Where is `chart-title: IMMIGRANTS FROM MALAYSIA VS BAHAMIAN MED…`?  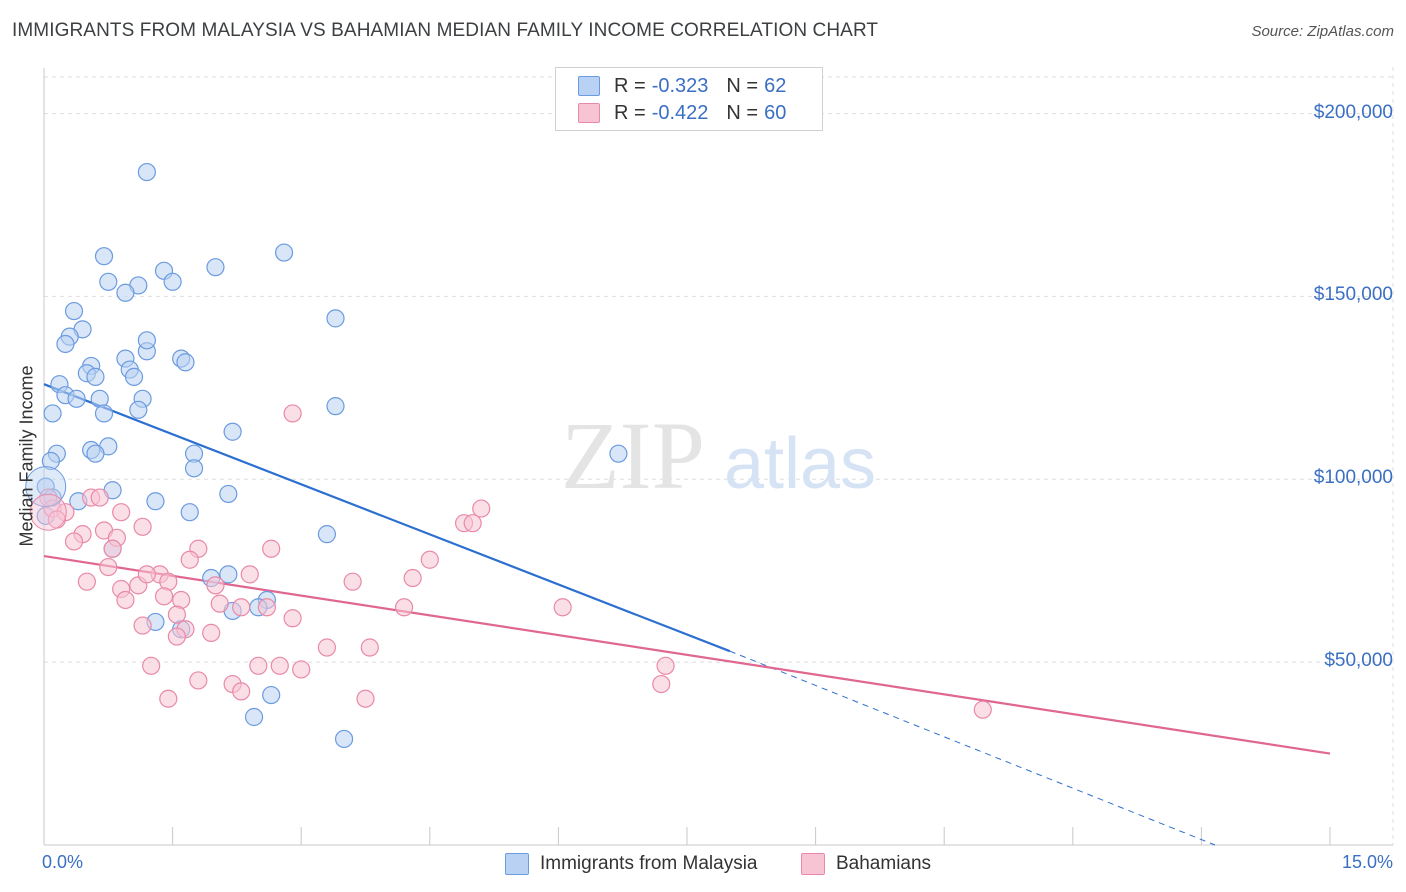 chart-title: IMMIGRANTS FROM MALAYSIA VS BAHAMIAN MED… is located at coordinates (445, 30).